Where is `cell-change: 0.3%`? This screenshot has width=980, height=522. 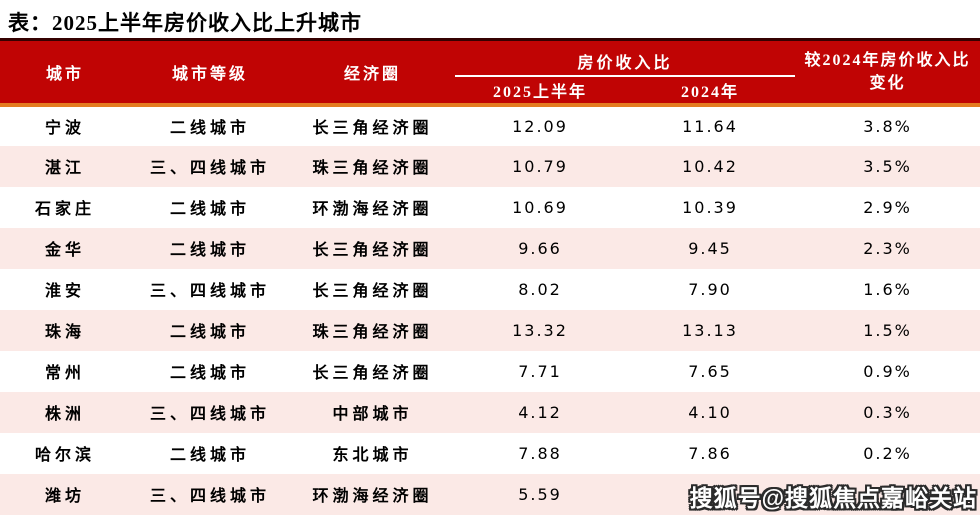
cell-change: 0.3% is located at coordinates (887, 412).